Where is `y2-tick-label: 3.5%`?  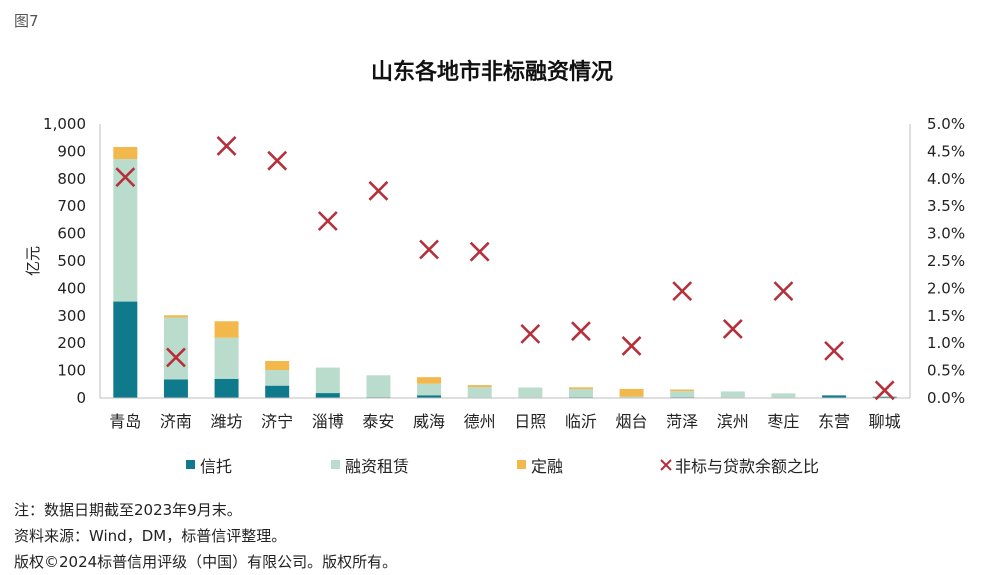 y2-tick-label: 3.5% is located at coordinates (946, 206).